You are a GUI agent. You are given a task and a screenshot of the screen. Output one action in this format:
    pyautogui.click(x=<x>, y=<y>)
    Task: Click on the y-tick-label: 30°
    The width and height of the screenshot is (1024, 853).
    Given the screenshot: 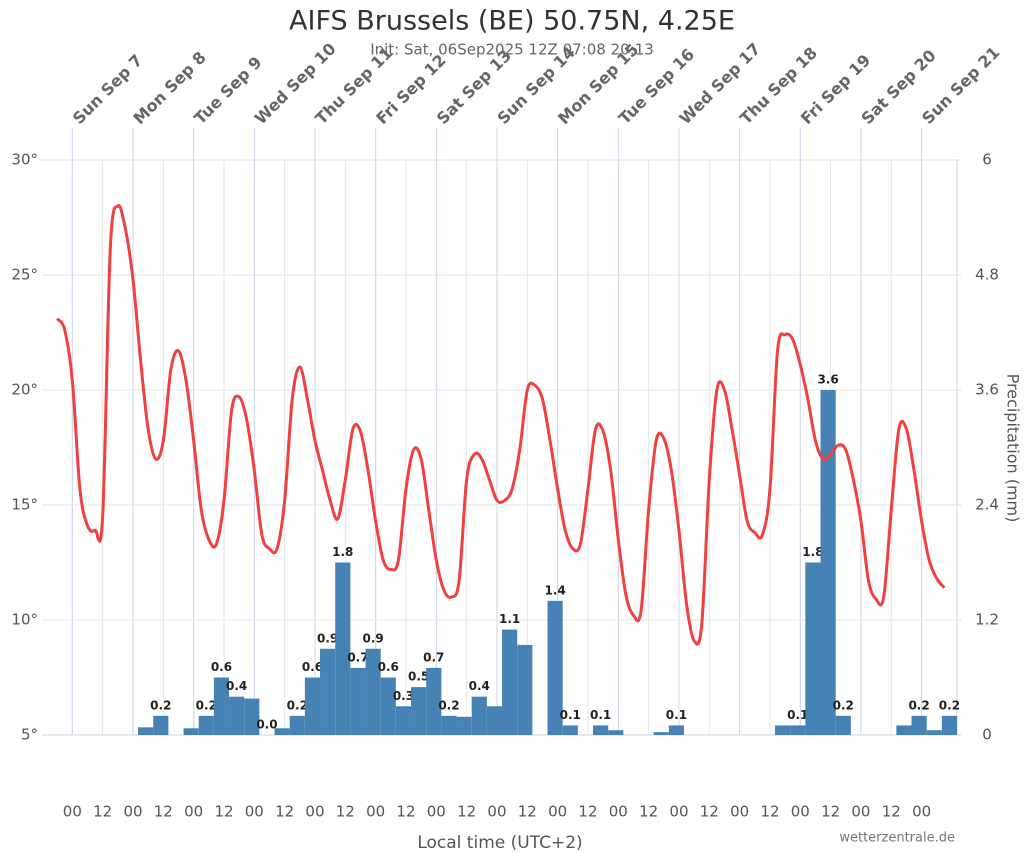 What is the action you would take?
    pyautogui.click(x=24, y=160)
    